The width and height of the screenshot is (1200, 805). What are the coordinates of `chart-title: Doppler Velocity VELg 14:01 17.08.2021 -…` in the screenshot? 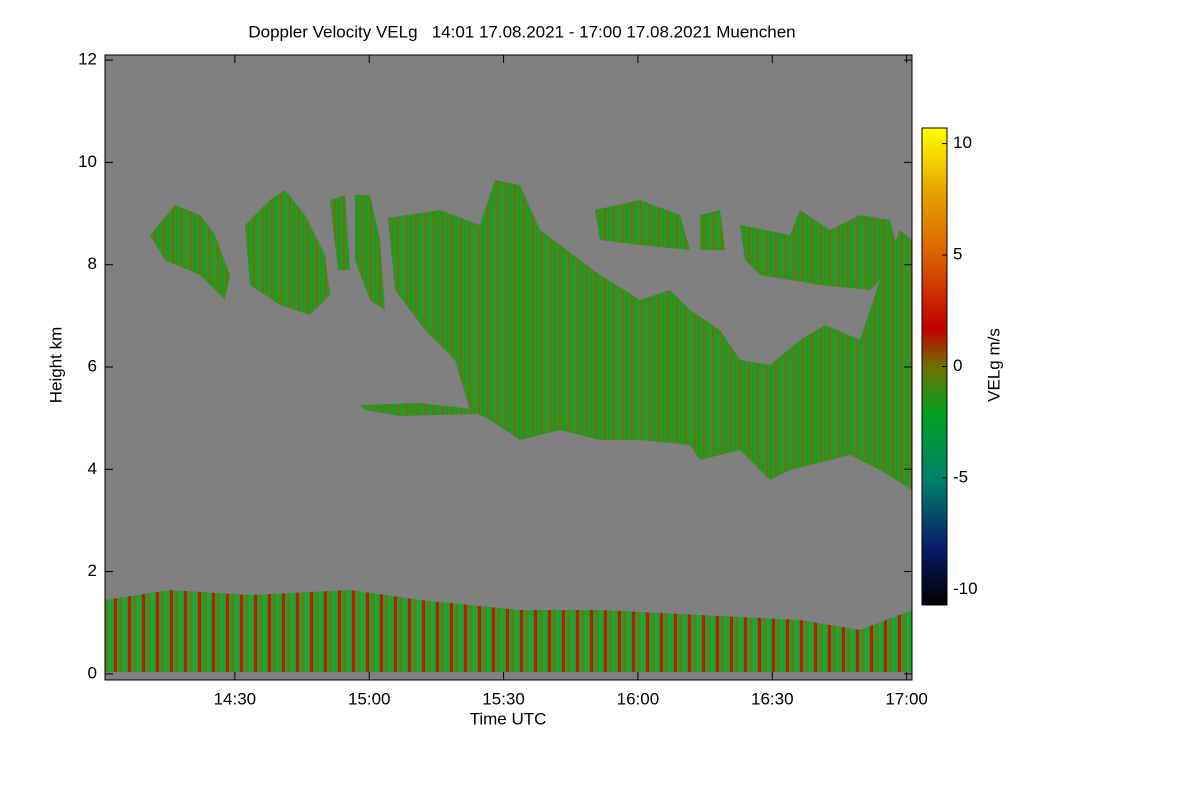 It's located at (521, 31).